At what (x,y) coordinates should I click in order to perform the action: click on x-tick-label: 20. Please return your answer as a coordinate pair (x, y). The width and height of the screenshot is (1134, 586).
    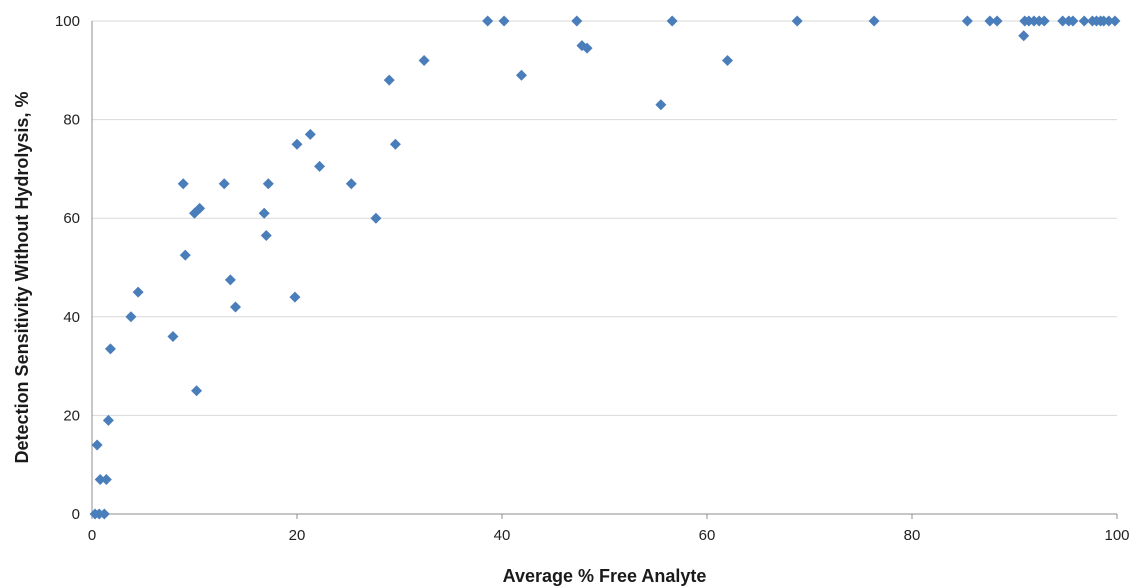
    Looking at the image, I should click on (297, 535).